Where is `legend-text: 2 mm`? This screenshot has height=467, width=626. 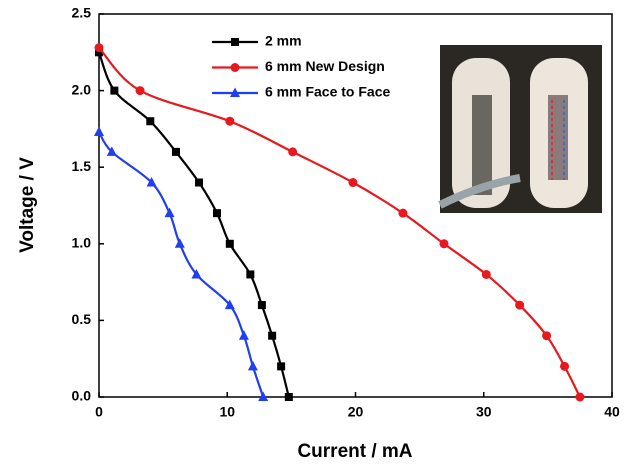
legend-text: 2 mm is located at coordinates (283, 41).